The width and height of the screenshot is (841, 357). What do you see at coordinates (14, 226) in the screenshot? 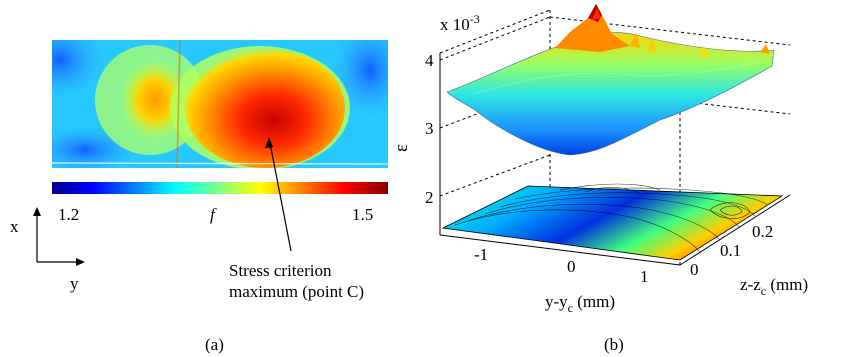
I see `x-axis-label: x` at bounding box center [14, 226].